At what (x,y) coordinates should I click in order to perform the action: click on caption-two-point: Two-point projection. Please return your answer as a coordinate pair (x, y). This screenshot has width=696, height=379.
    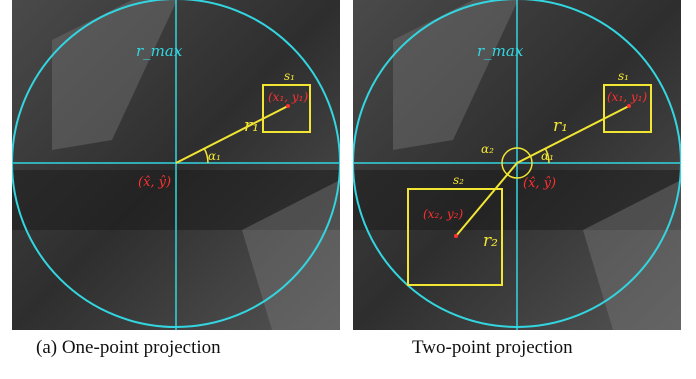
    Looking at the image, I should click on (492, 347).